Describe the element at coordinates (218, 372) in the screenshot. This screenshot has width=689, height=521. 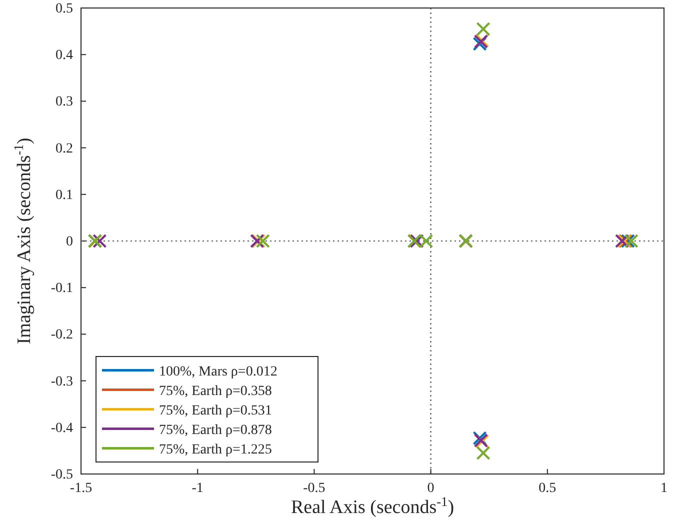
I see `legend-label: 100%, Mars ρ=0.012` at that location.